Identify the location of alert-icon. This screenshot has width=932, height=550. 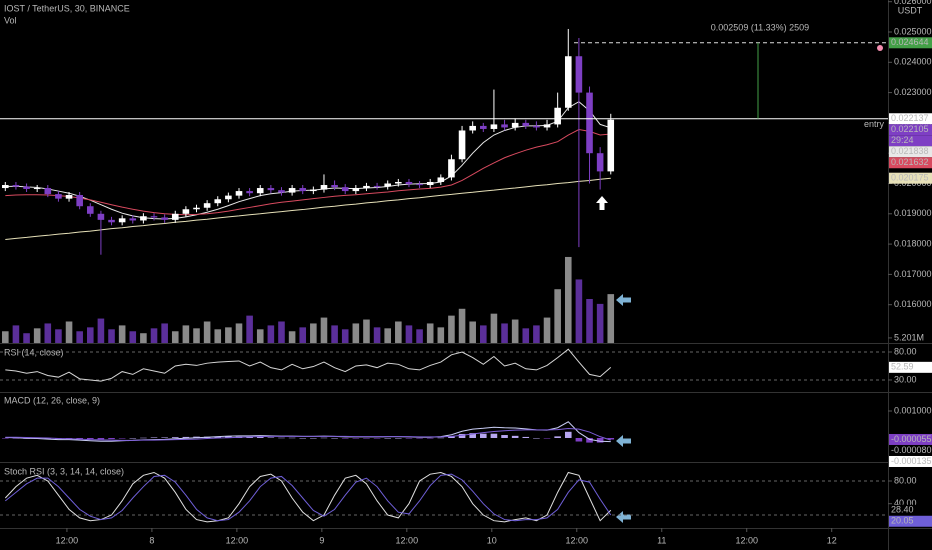
(880, 48).